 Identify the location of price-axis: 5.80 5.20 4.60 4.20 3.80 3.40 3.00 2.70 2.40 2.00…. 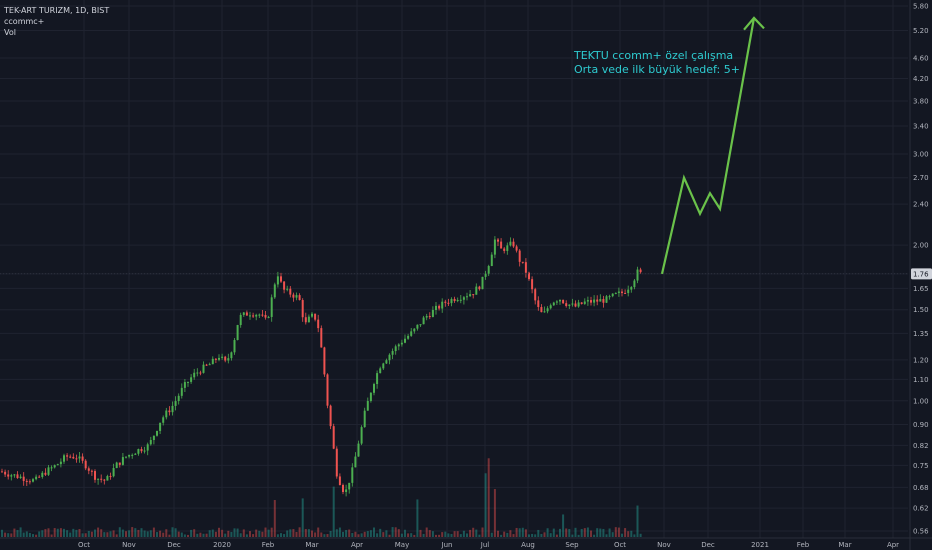
(919, 275).